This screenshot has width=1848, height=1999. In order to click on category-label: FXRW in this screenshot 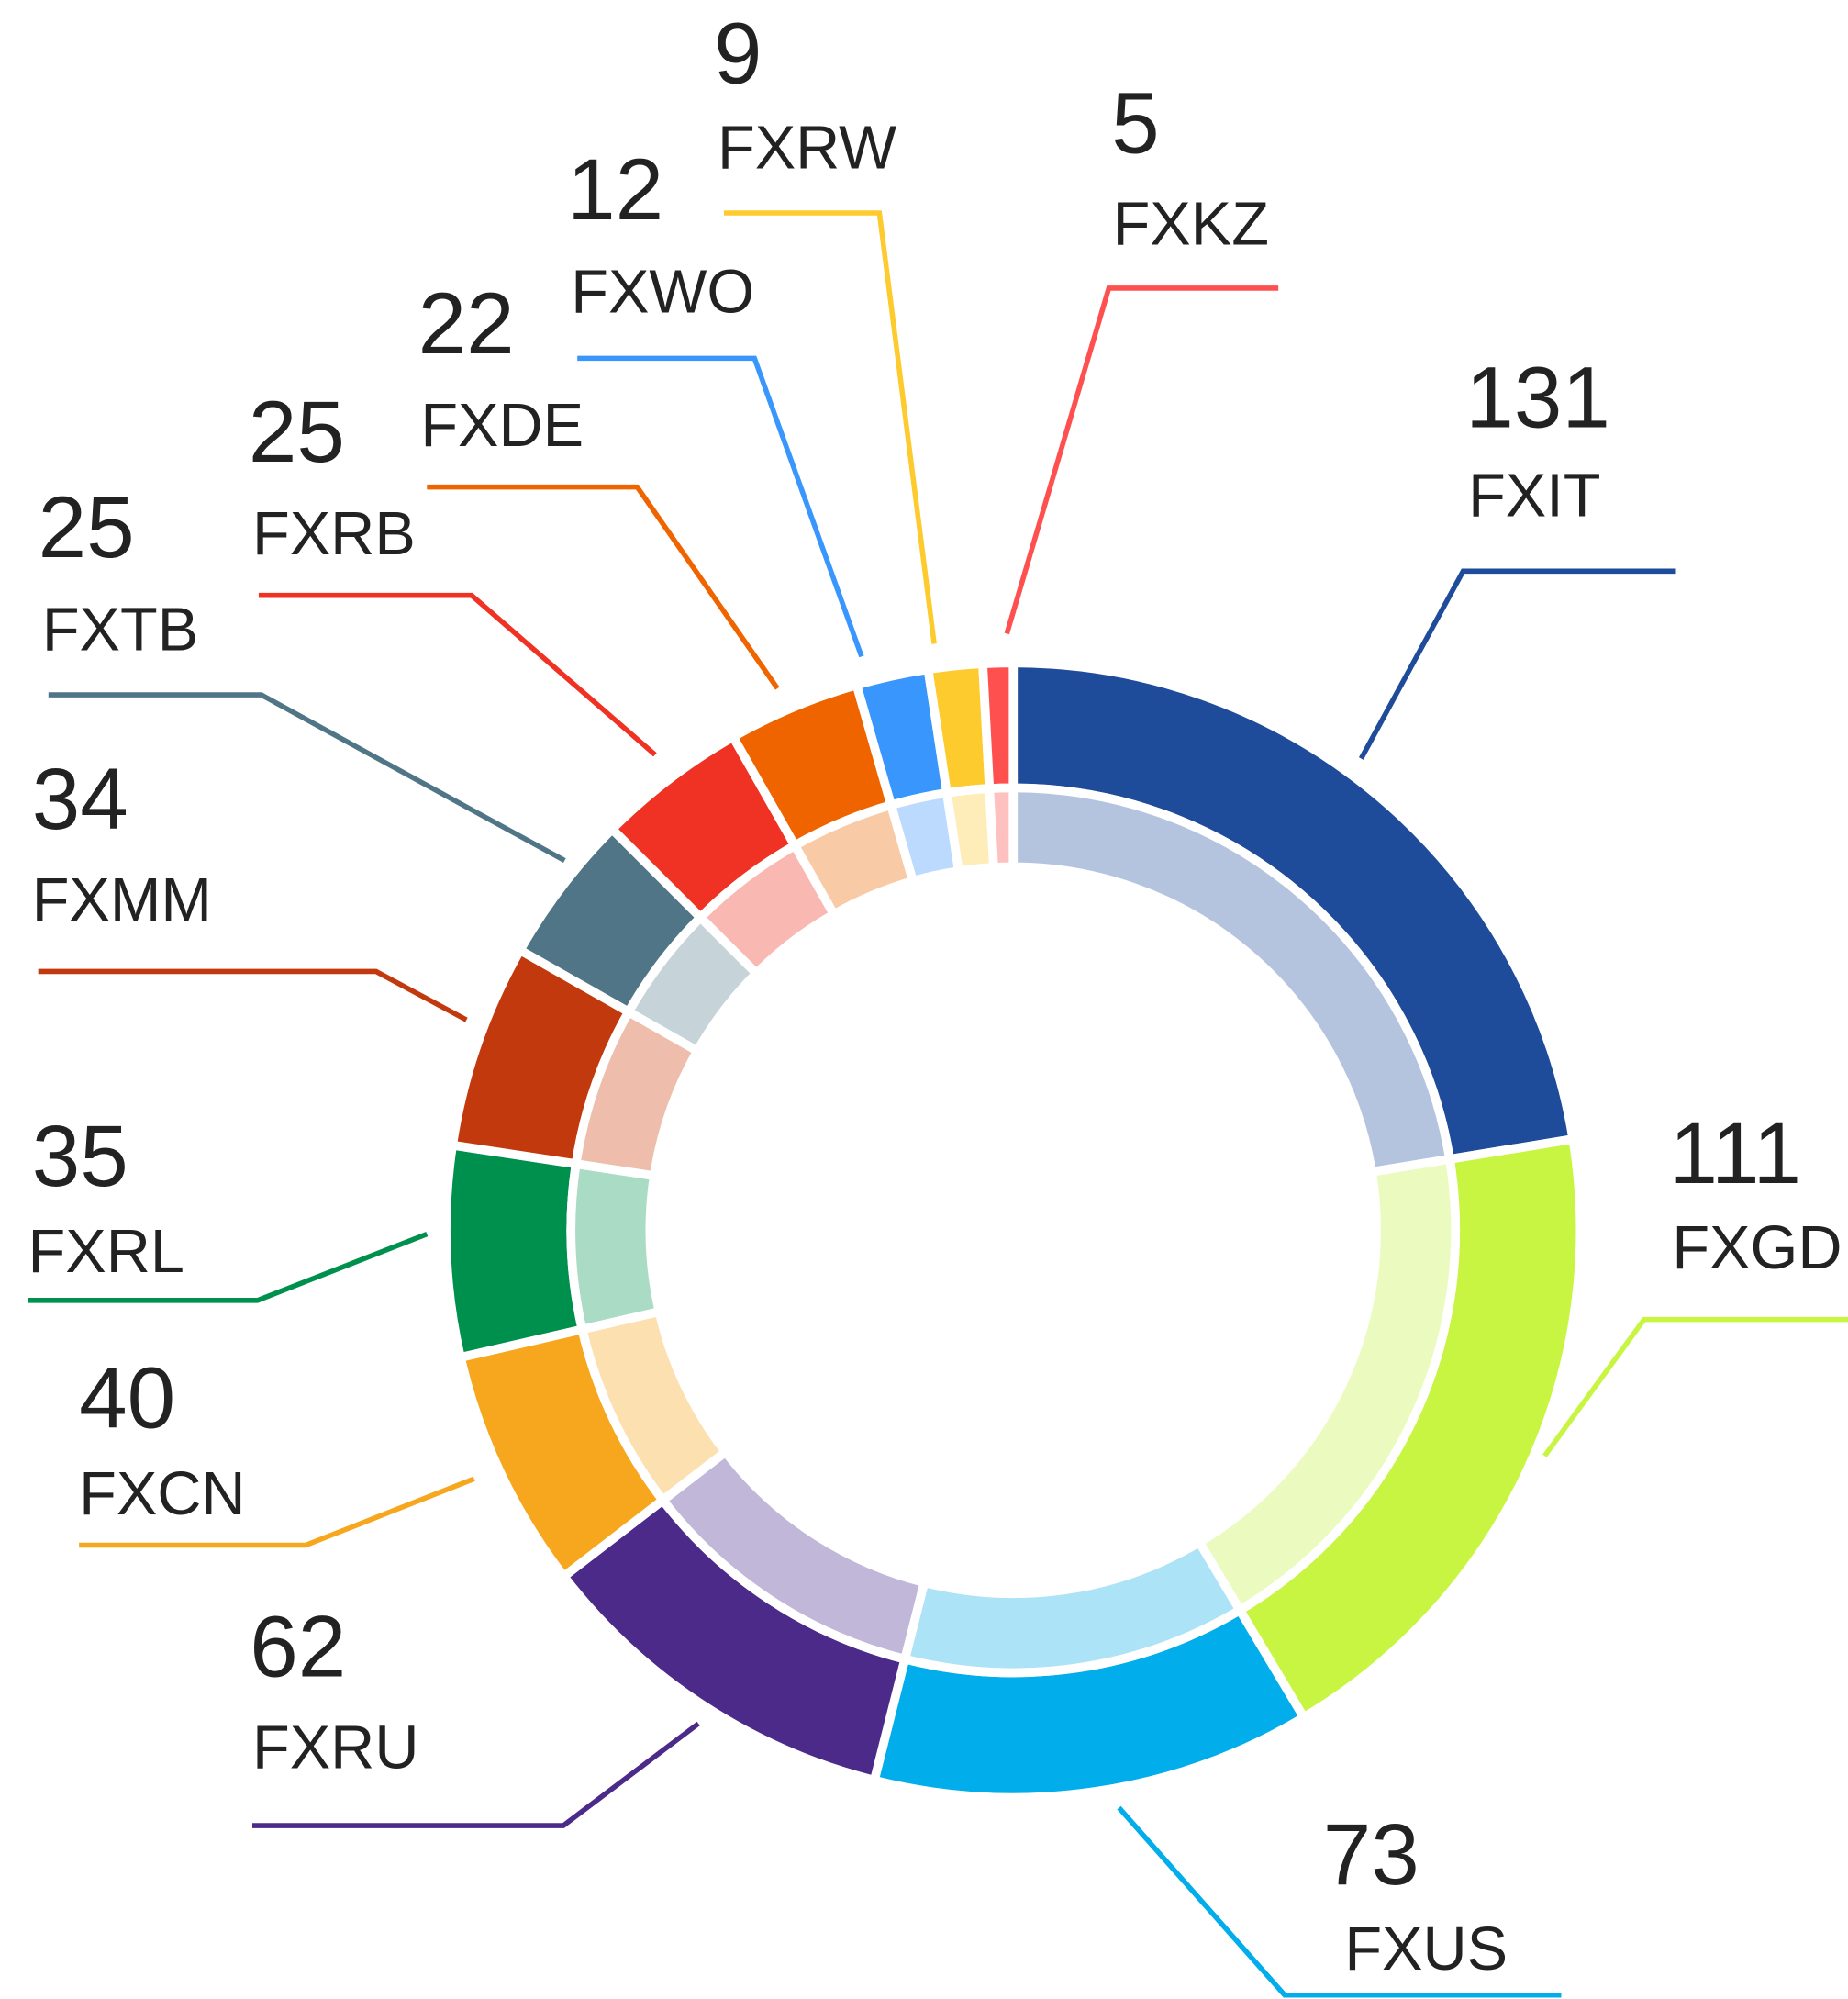, I will do `click(807, 148)`.